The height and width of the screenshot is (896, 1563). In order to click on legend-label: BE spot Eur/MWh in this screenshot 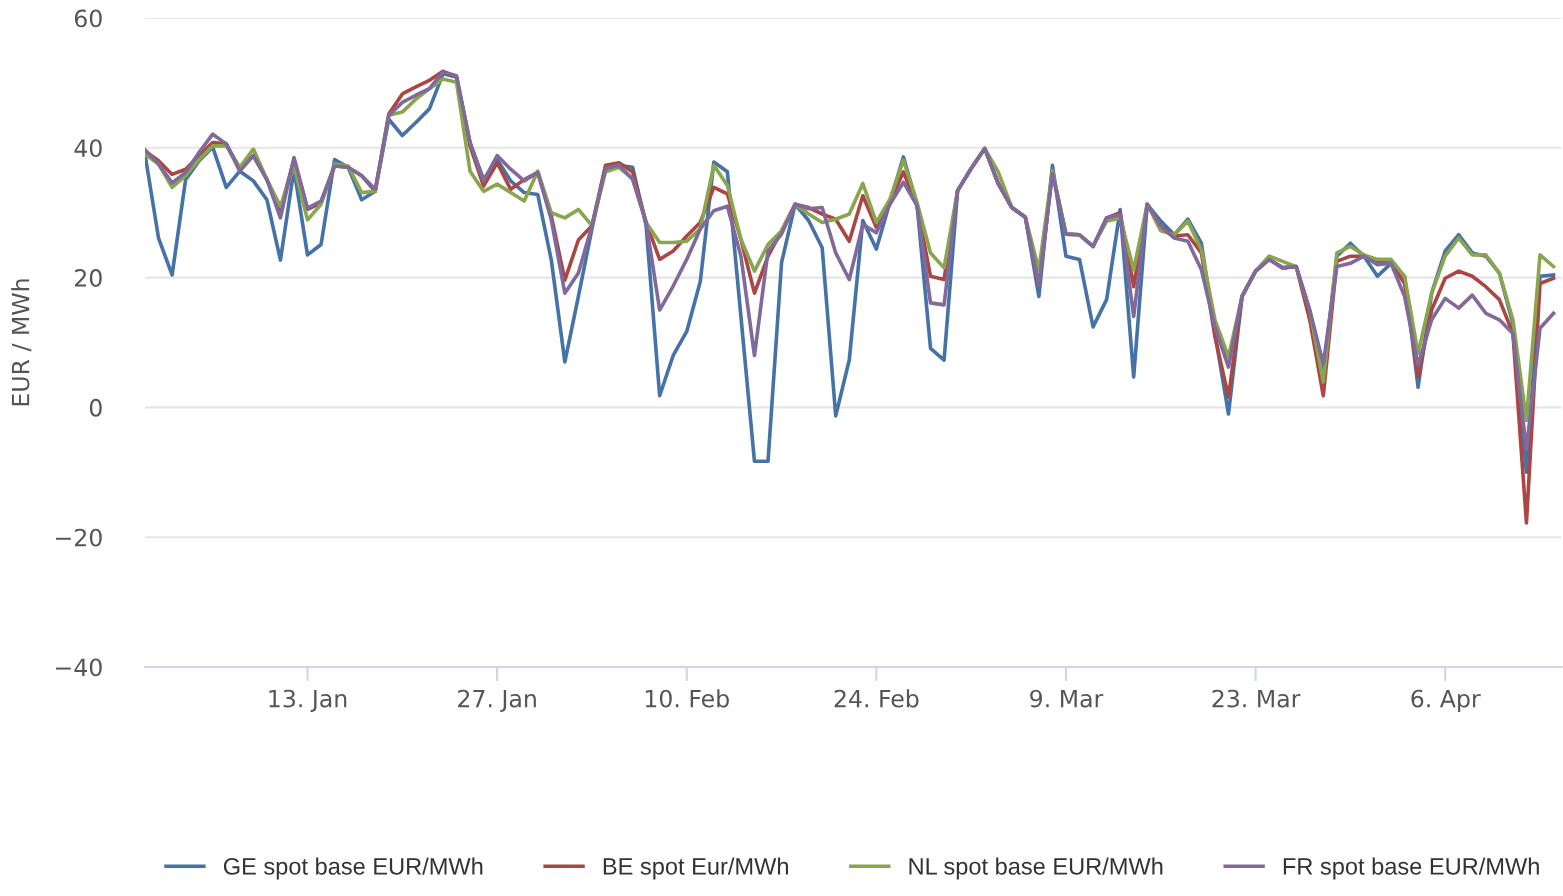, I will do `click(695, 868)`.